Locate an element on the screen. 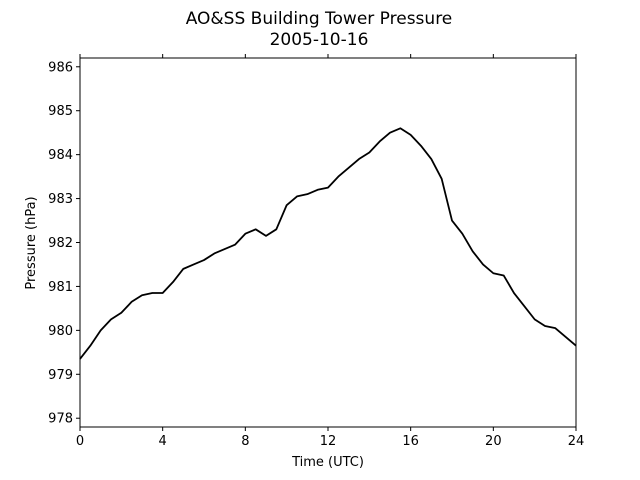  y-tick-label: 984 is located at coordinates (60, 155).